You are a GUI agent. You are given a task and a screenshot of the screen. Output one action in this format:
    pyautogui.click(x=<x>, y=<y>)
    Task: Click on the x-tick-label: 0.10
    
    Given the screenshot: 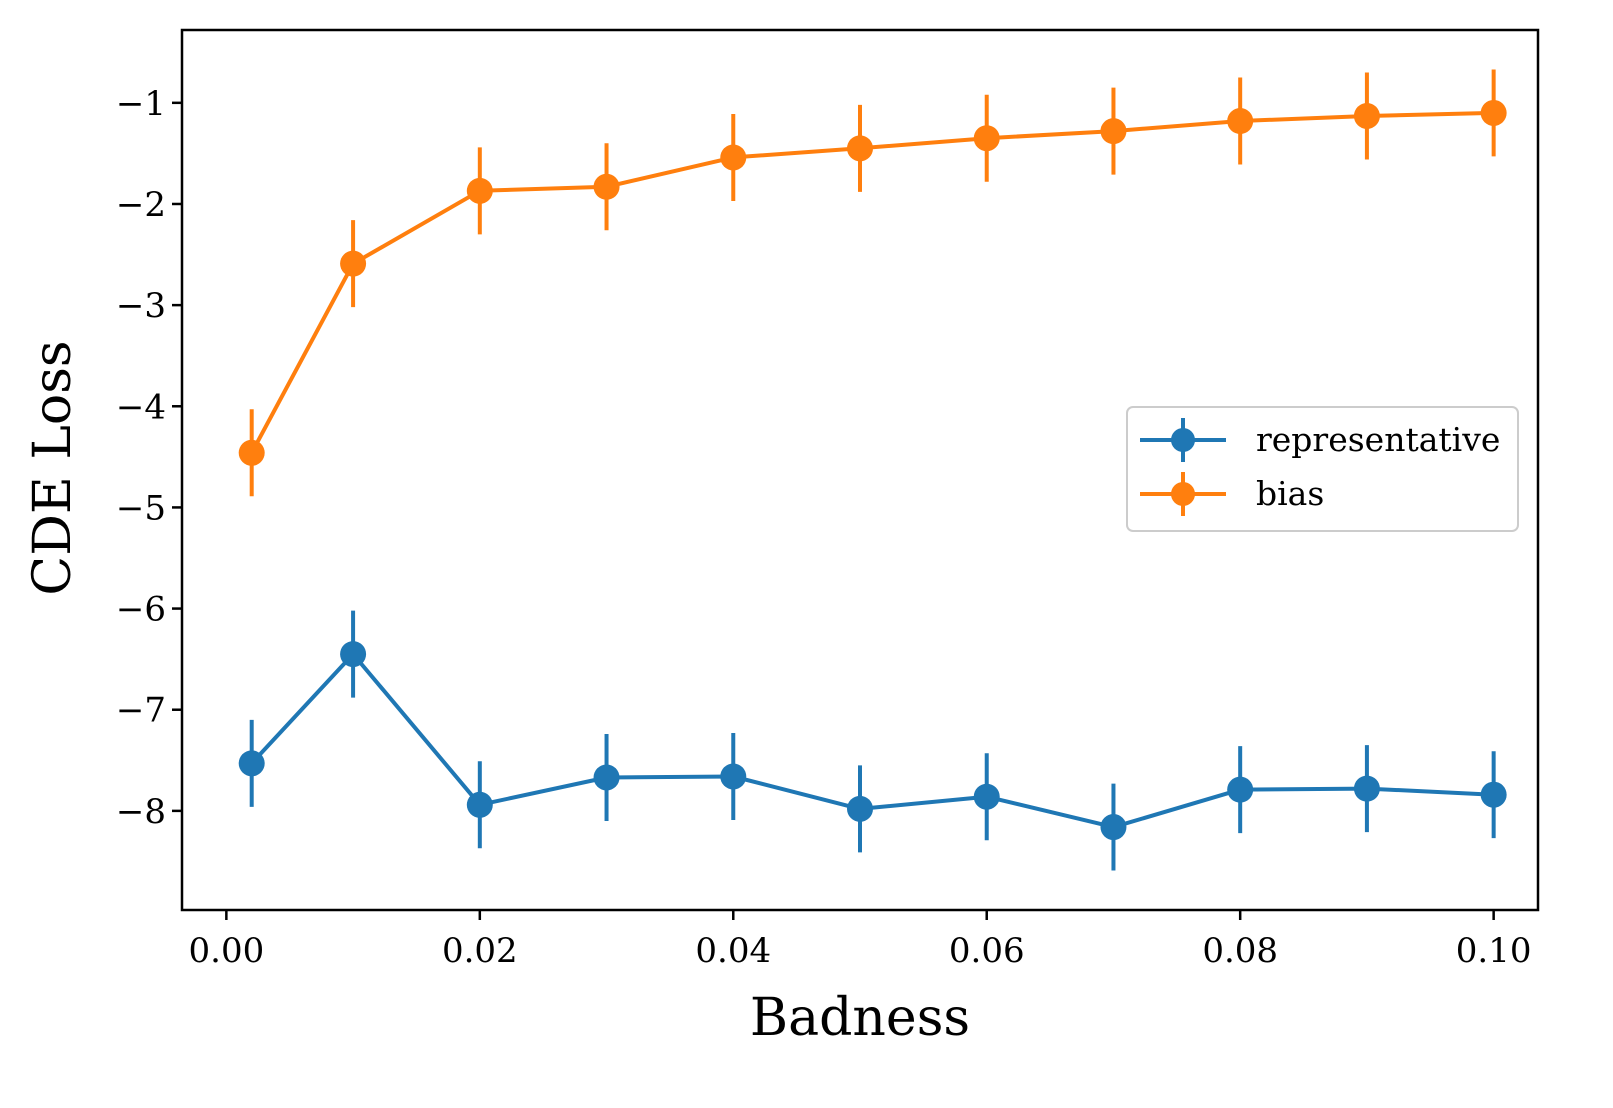 What is the action you would take?
    pyautogui.click(x=1494, y=951)
    